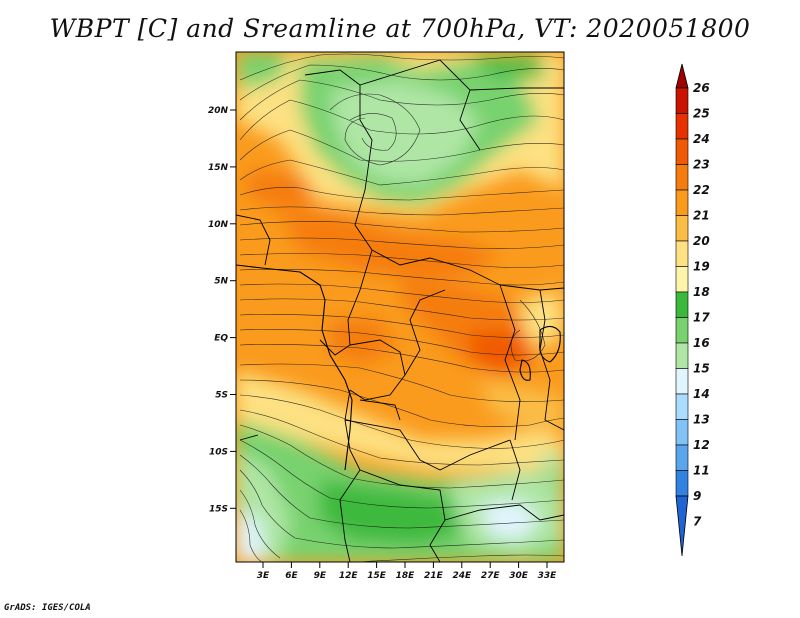 The height and width of the screenshot is (618, 800). What do you see at coordinates (701, 420) in the screenshot?
I see `colorbar-label: 13` at bounding box center [701, 420].